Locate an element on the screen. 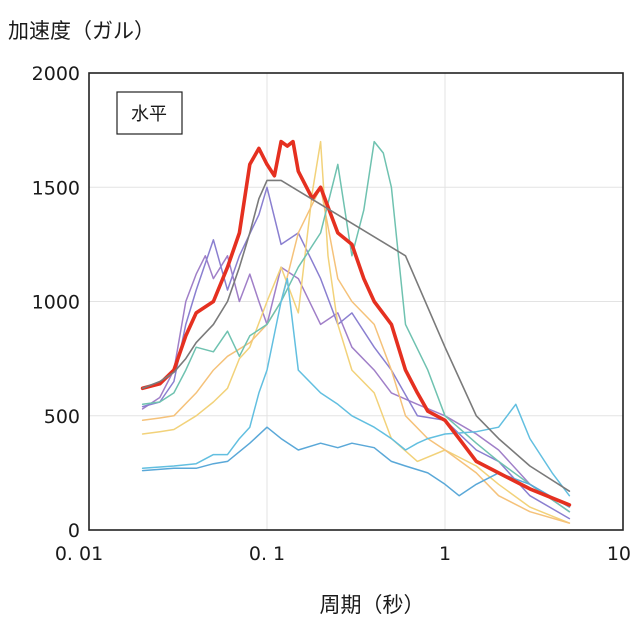  annotation-label: 水平 is located at coordinates (149, 114).